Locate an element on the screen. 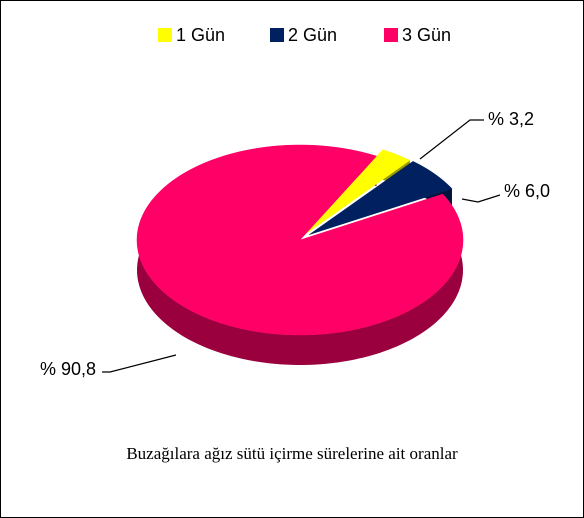  legend-label: 2 Gün is located at coordinates (312, 35).